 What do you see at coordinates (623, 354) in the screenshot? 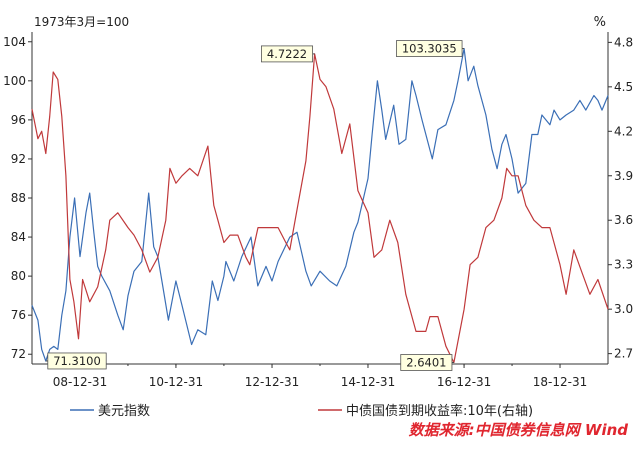
I see `right-axis-tick-label: 2.7` at bounding box center [623, 354].